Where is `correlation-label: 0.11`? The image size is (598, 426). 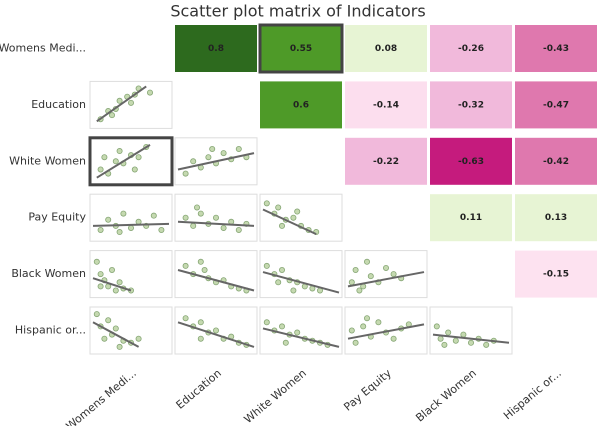
correlation-label: 0.11 is located at coordinates (471, 218).